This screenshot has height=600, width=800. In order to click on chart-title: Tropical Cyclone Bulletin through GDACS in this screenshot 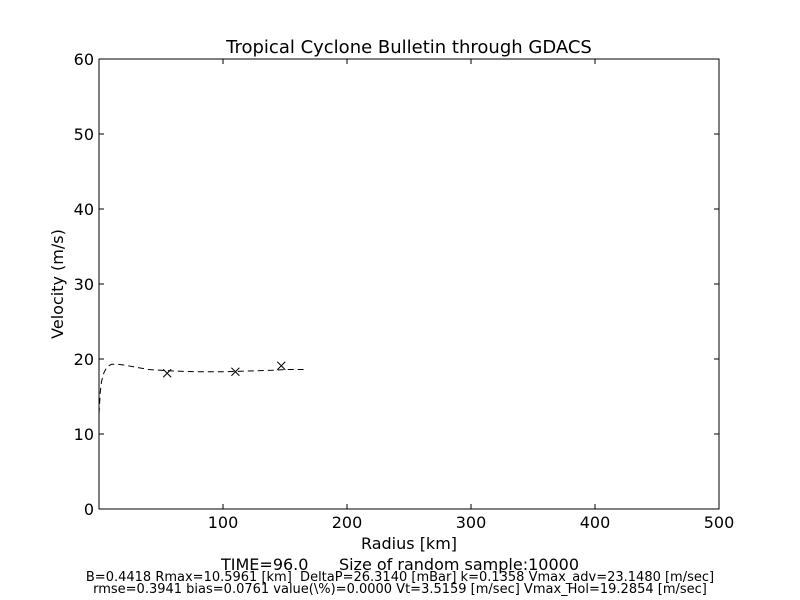, I will do `click(408, 47)`.